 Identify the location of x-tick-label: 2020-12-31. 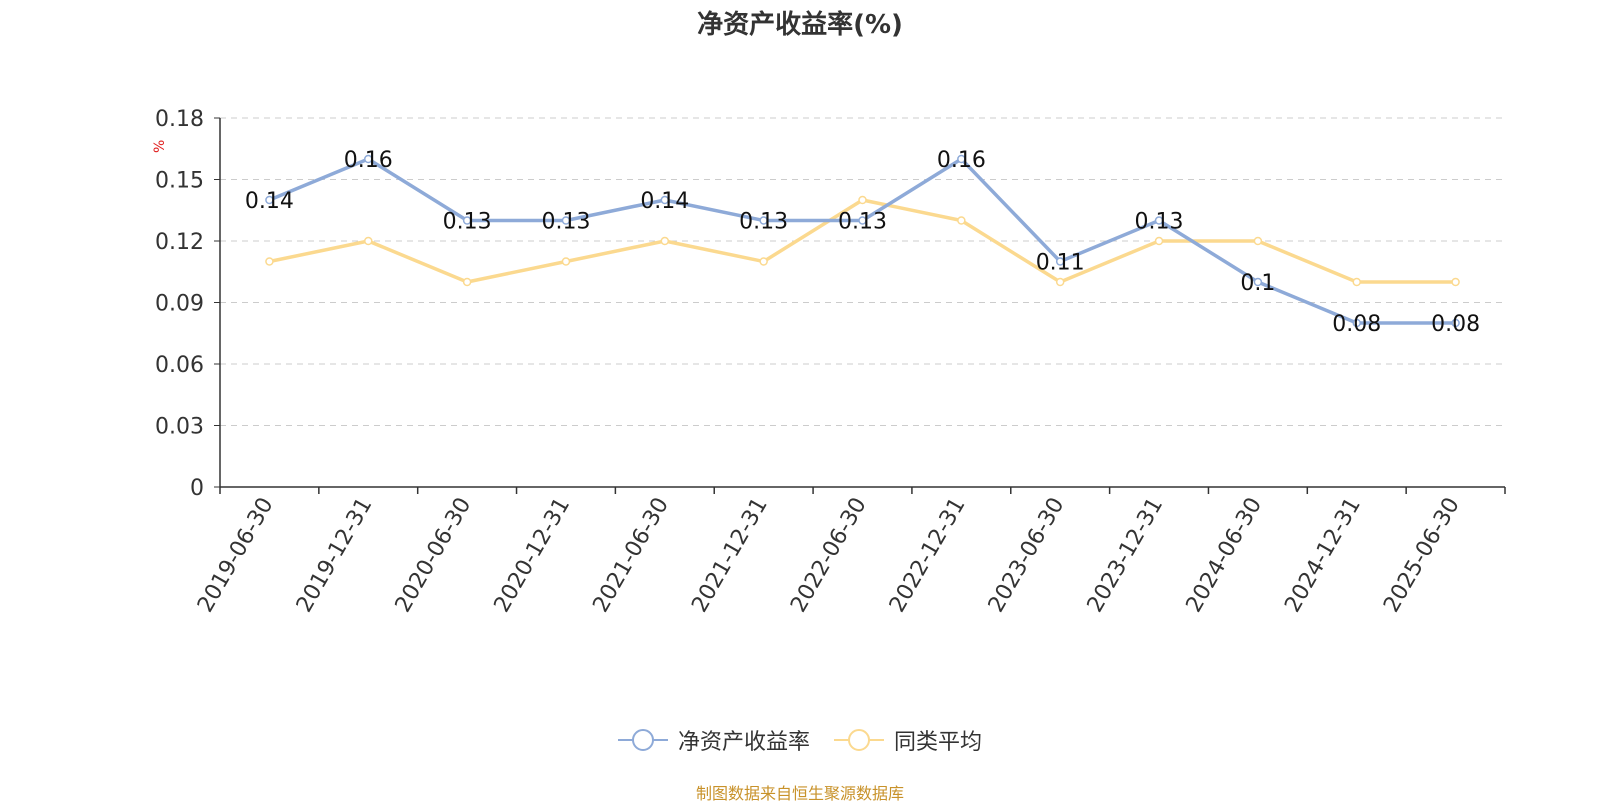
(533, 555).